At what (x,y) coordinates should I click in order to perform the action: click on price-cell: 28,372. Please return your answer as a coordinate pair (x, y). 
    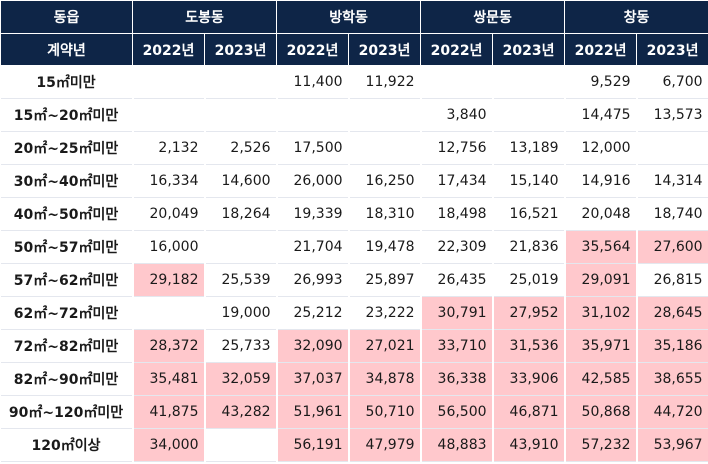
    Looking at the image, I should click on (169, 346).